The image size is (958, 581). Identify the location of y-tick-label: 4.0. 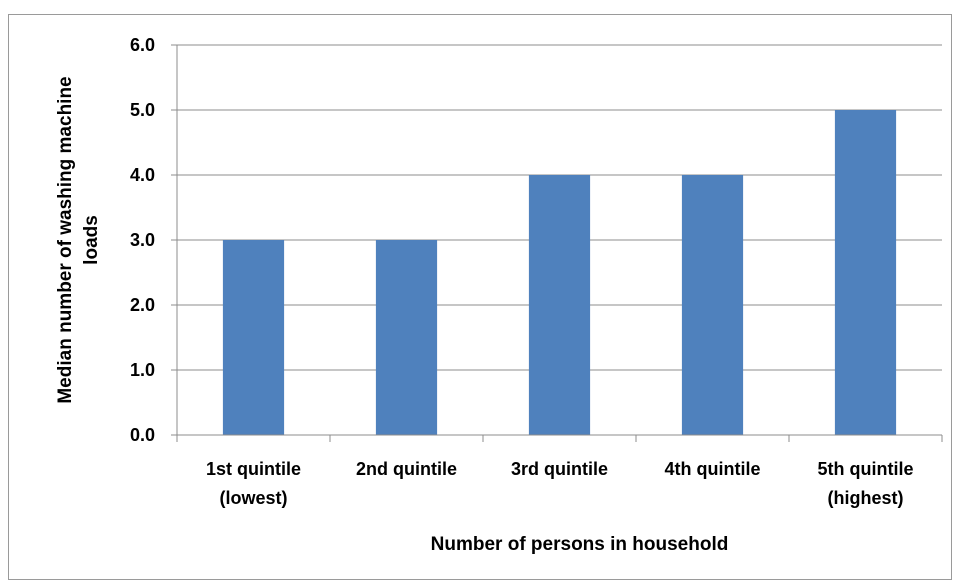
(142, 175).